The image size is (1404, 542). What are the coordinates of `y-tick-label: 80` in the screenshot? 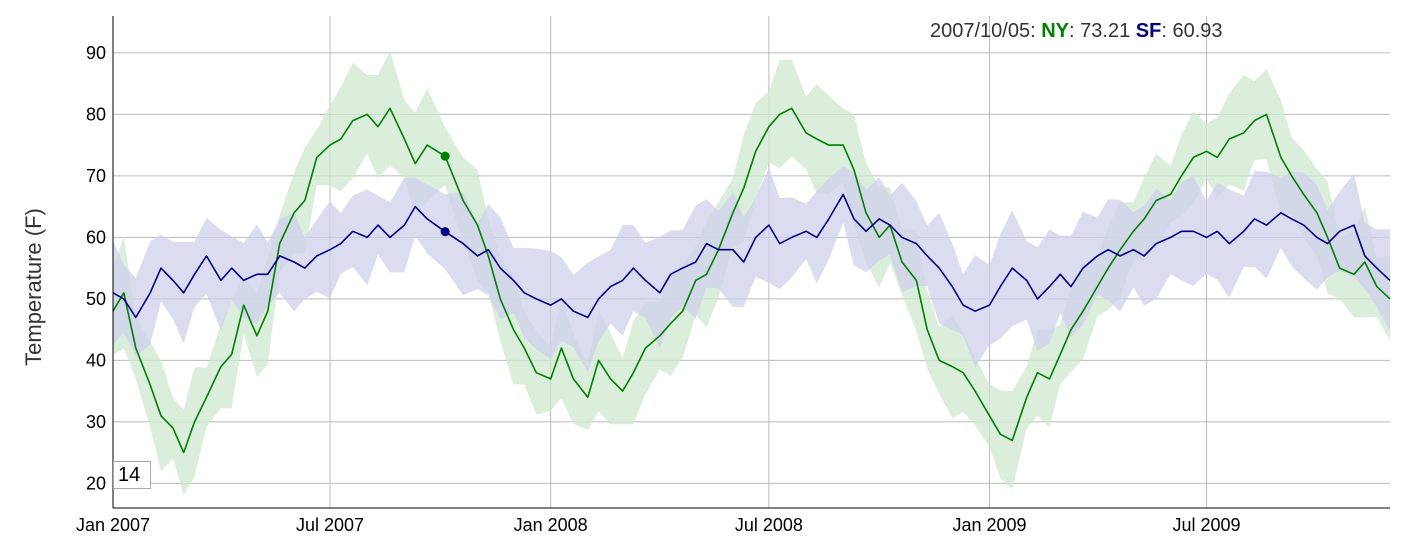 It's located at (96, 114).